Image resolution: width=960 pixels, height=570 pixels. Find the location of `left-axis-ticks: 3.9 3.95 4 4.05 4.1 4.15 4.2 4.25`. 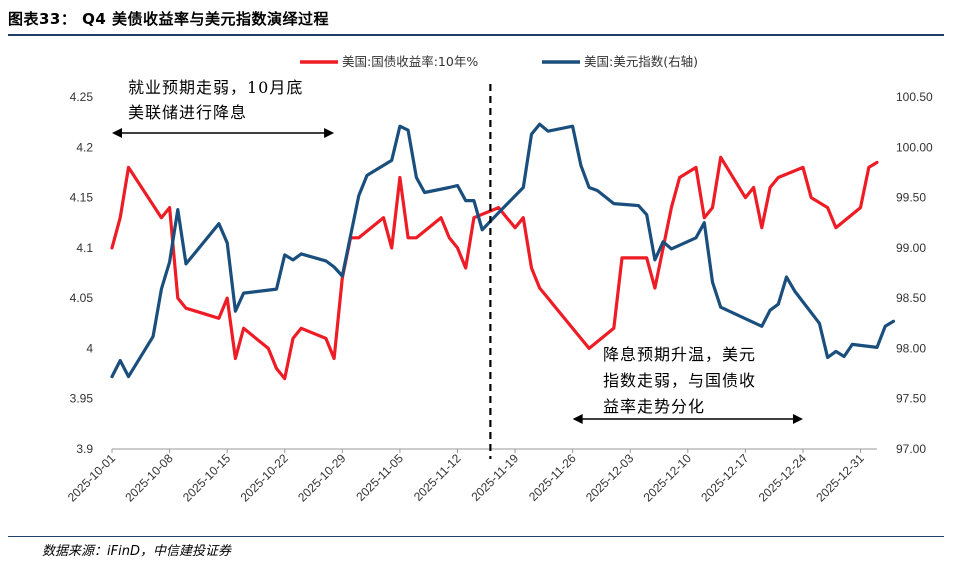

left-axis-ticks: 3.9 3.95 4 4.05 4.1 4.15 4.2 4.25 is located at coordinates (82, 273).